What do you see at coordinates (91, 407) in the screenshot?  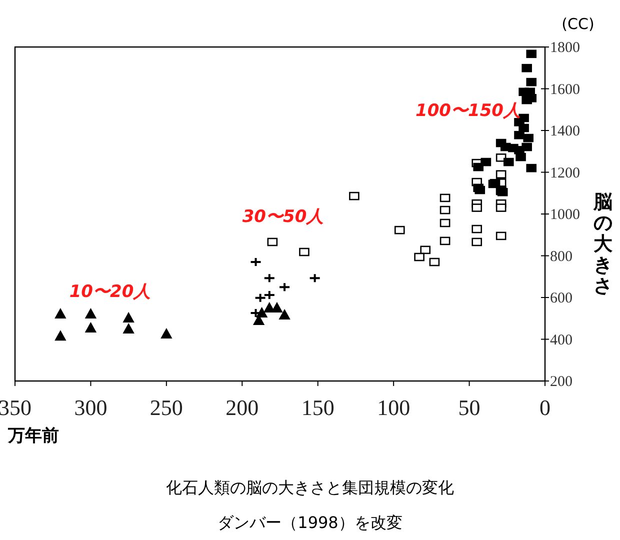 I see `x-tick-label: 300` at bounding box center [91, 407].